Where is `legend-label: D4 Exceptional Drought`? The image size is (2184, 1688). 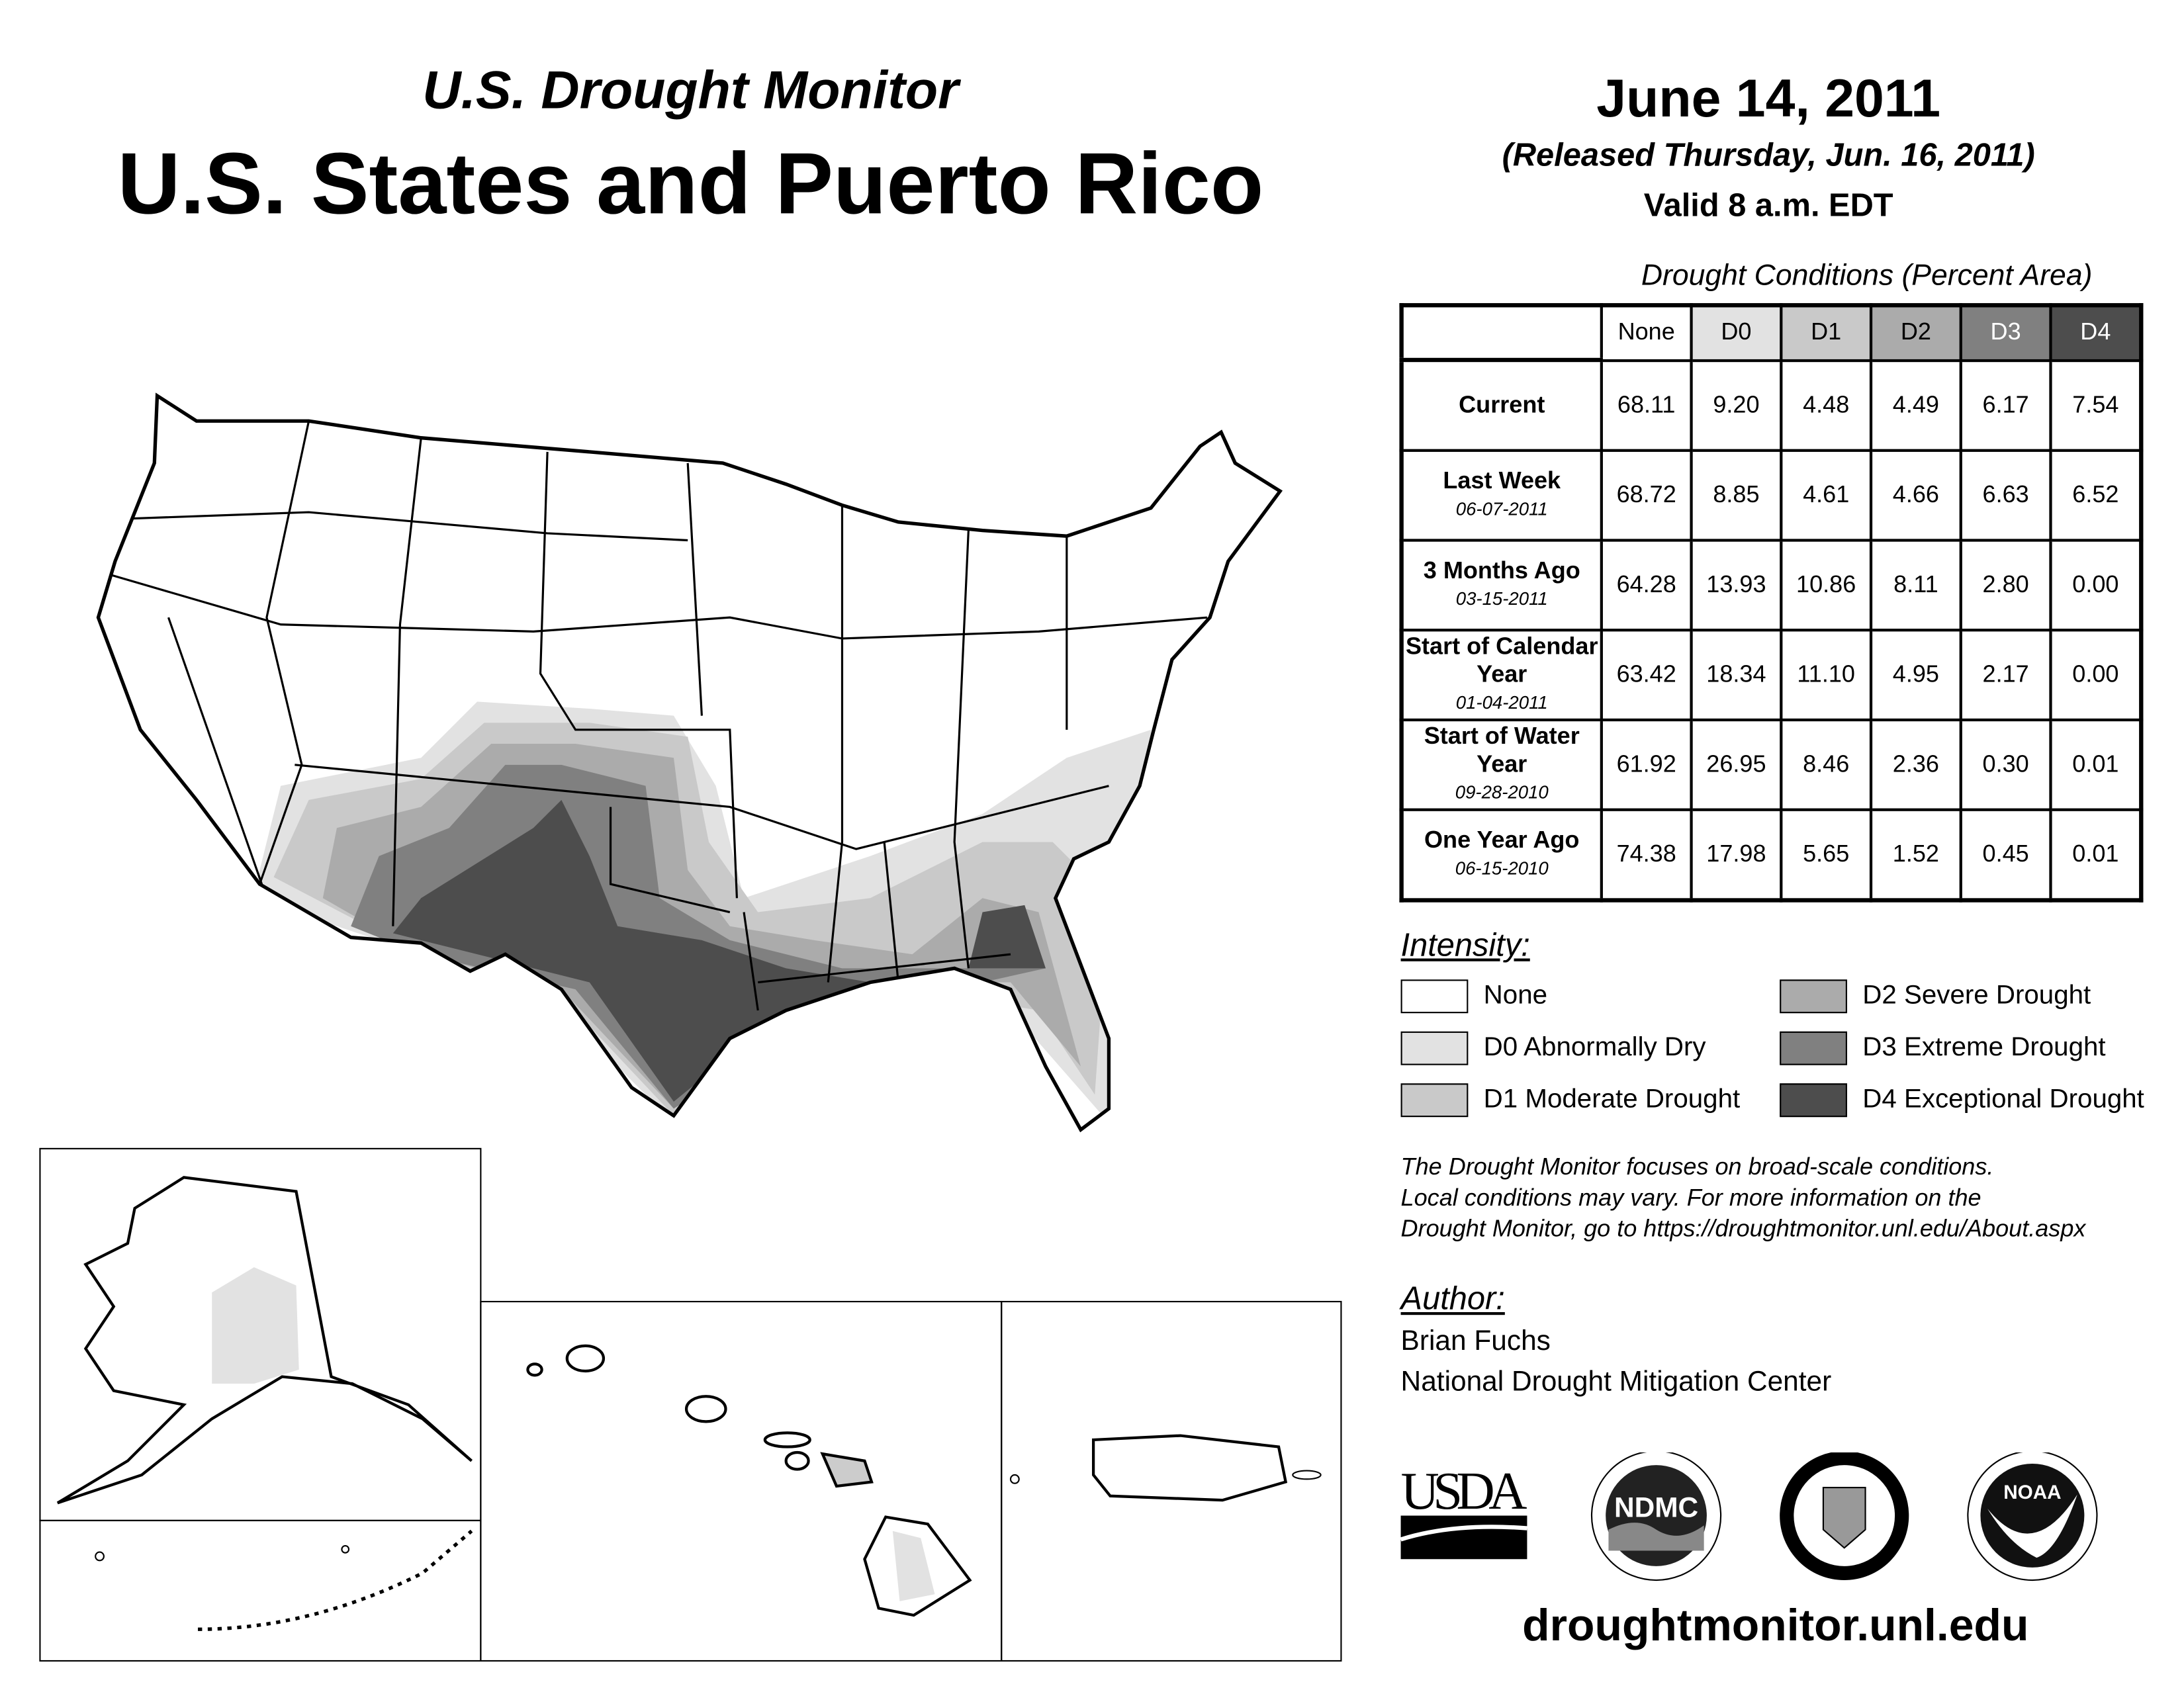
legend-label: D4 Exceptional Drought is located at coordinates (2003, 1099).